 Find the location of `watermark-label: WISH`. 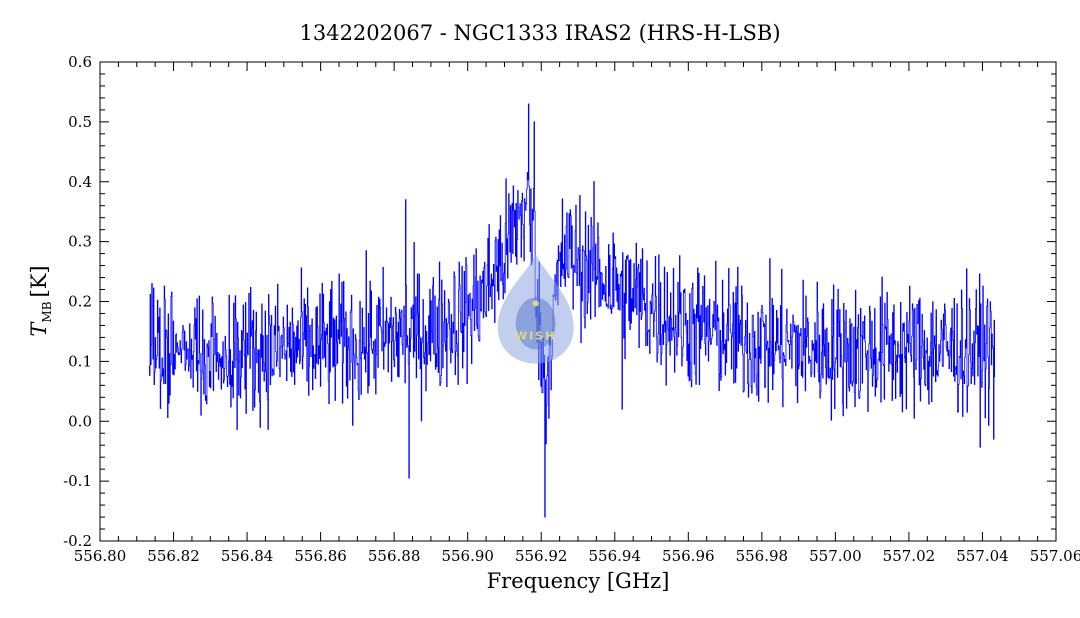

watermark-label: WISH is located at coordinates (535, 335).